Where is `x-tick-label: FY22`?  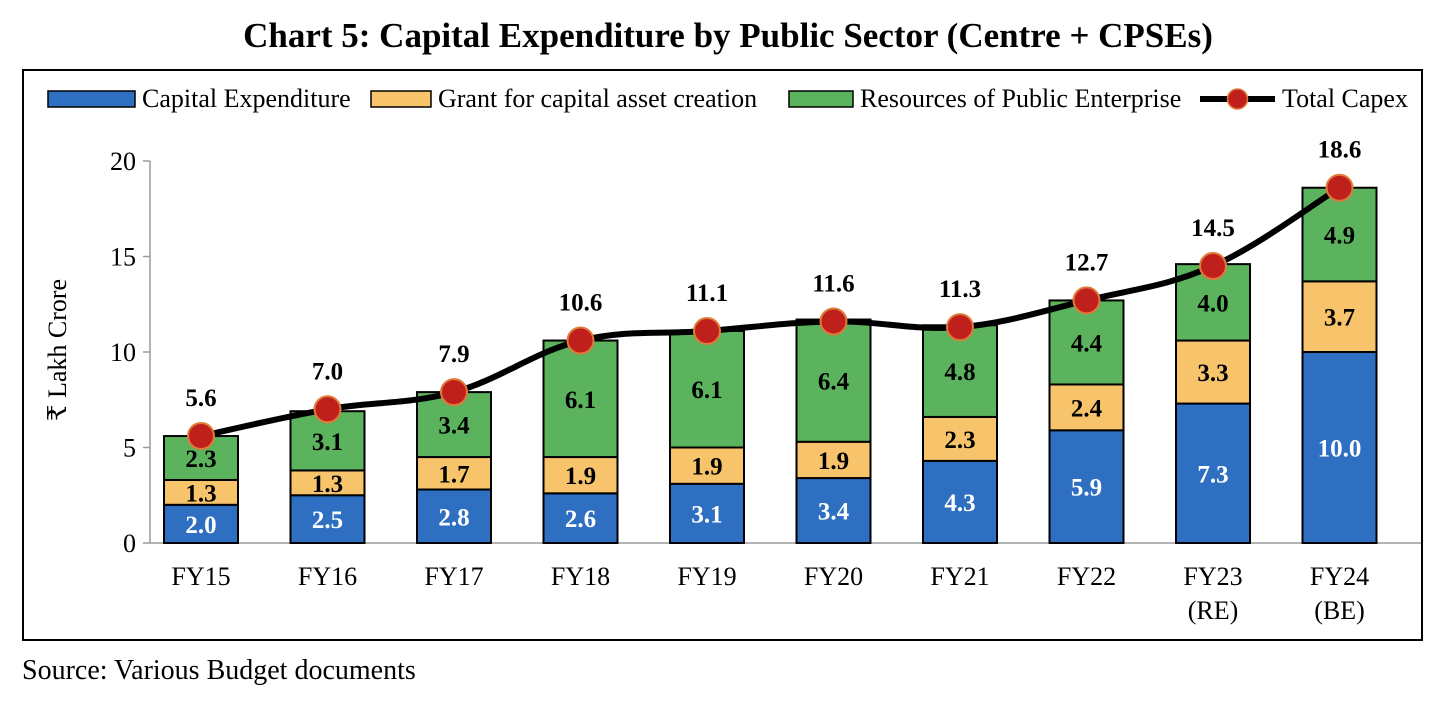
x-tick-label: FY22 is located at coordinates (1086, 576).